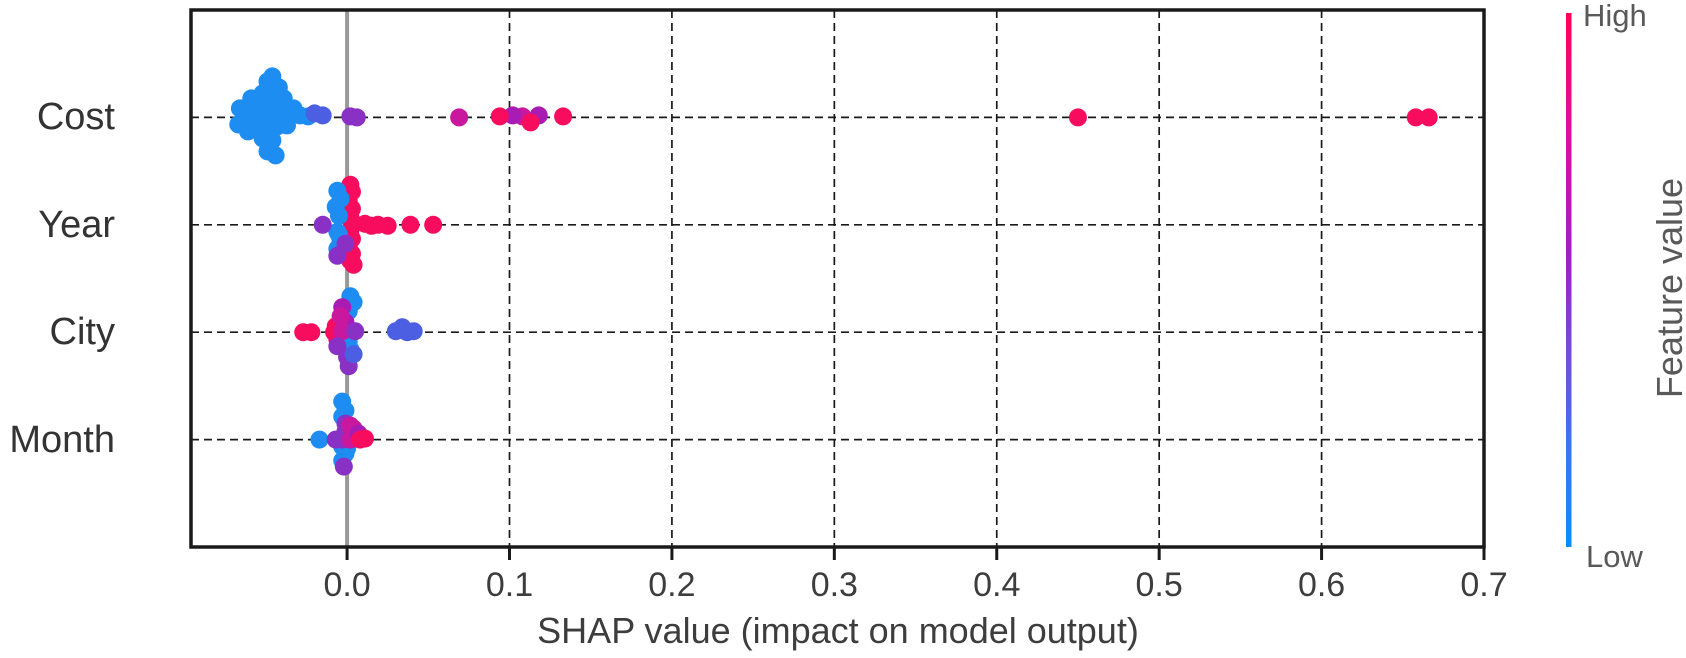 This screenshot has width=1686, height=658. I want to click on colorbar-gradient, so click(1569, 280).